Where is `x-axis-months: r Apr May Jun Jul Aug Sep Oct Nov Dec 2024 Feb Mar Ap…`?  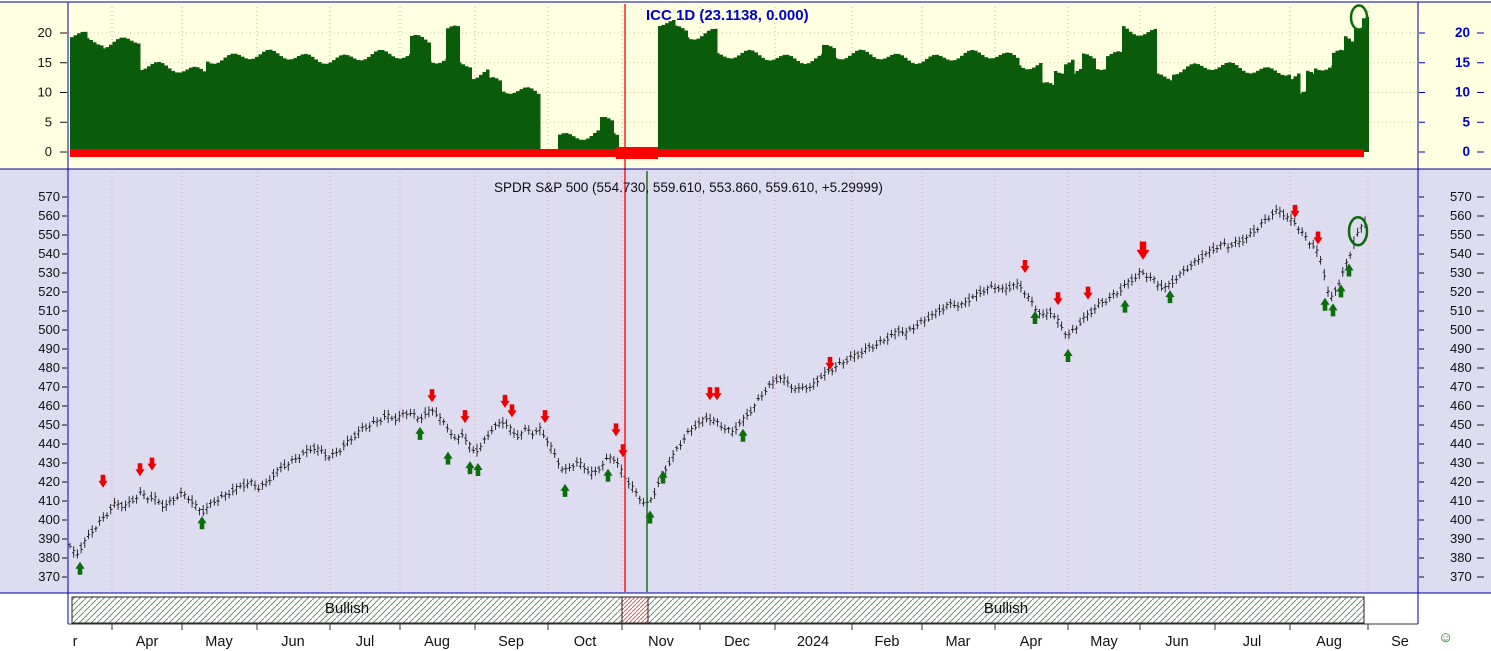
x-axis-months: r Apr May Jun Jul Aug Sep Oct Nov Dec 2024 Feb Mar Ap… is located at coordinates (741, 642).